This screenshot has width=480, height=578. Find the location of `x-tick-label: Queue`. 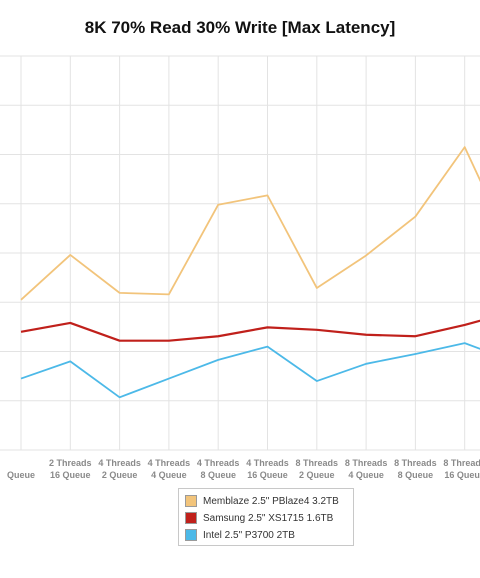

x-tick-label: Queue is located at coordinates (21, 475).